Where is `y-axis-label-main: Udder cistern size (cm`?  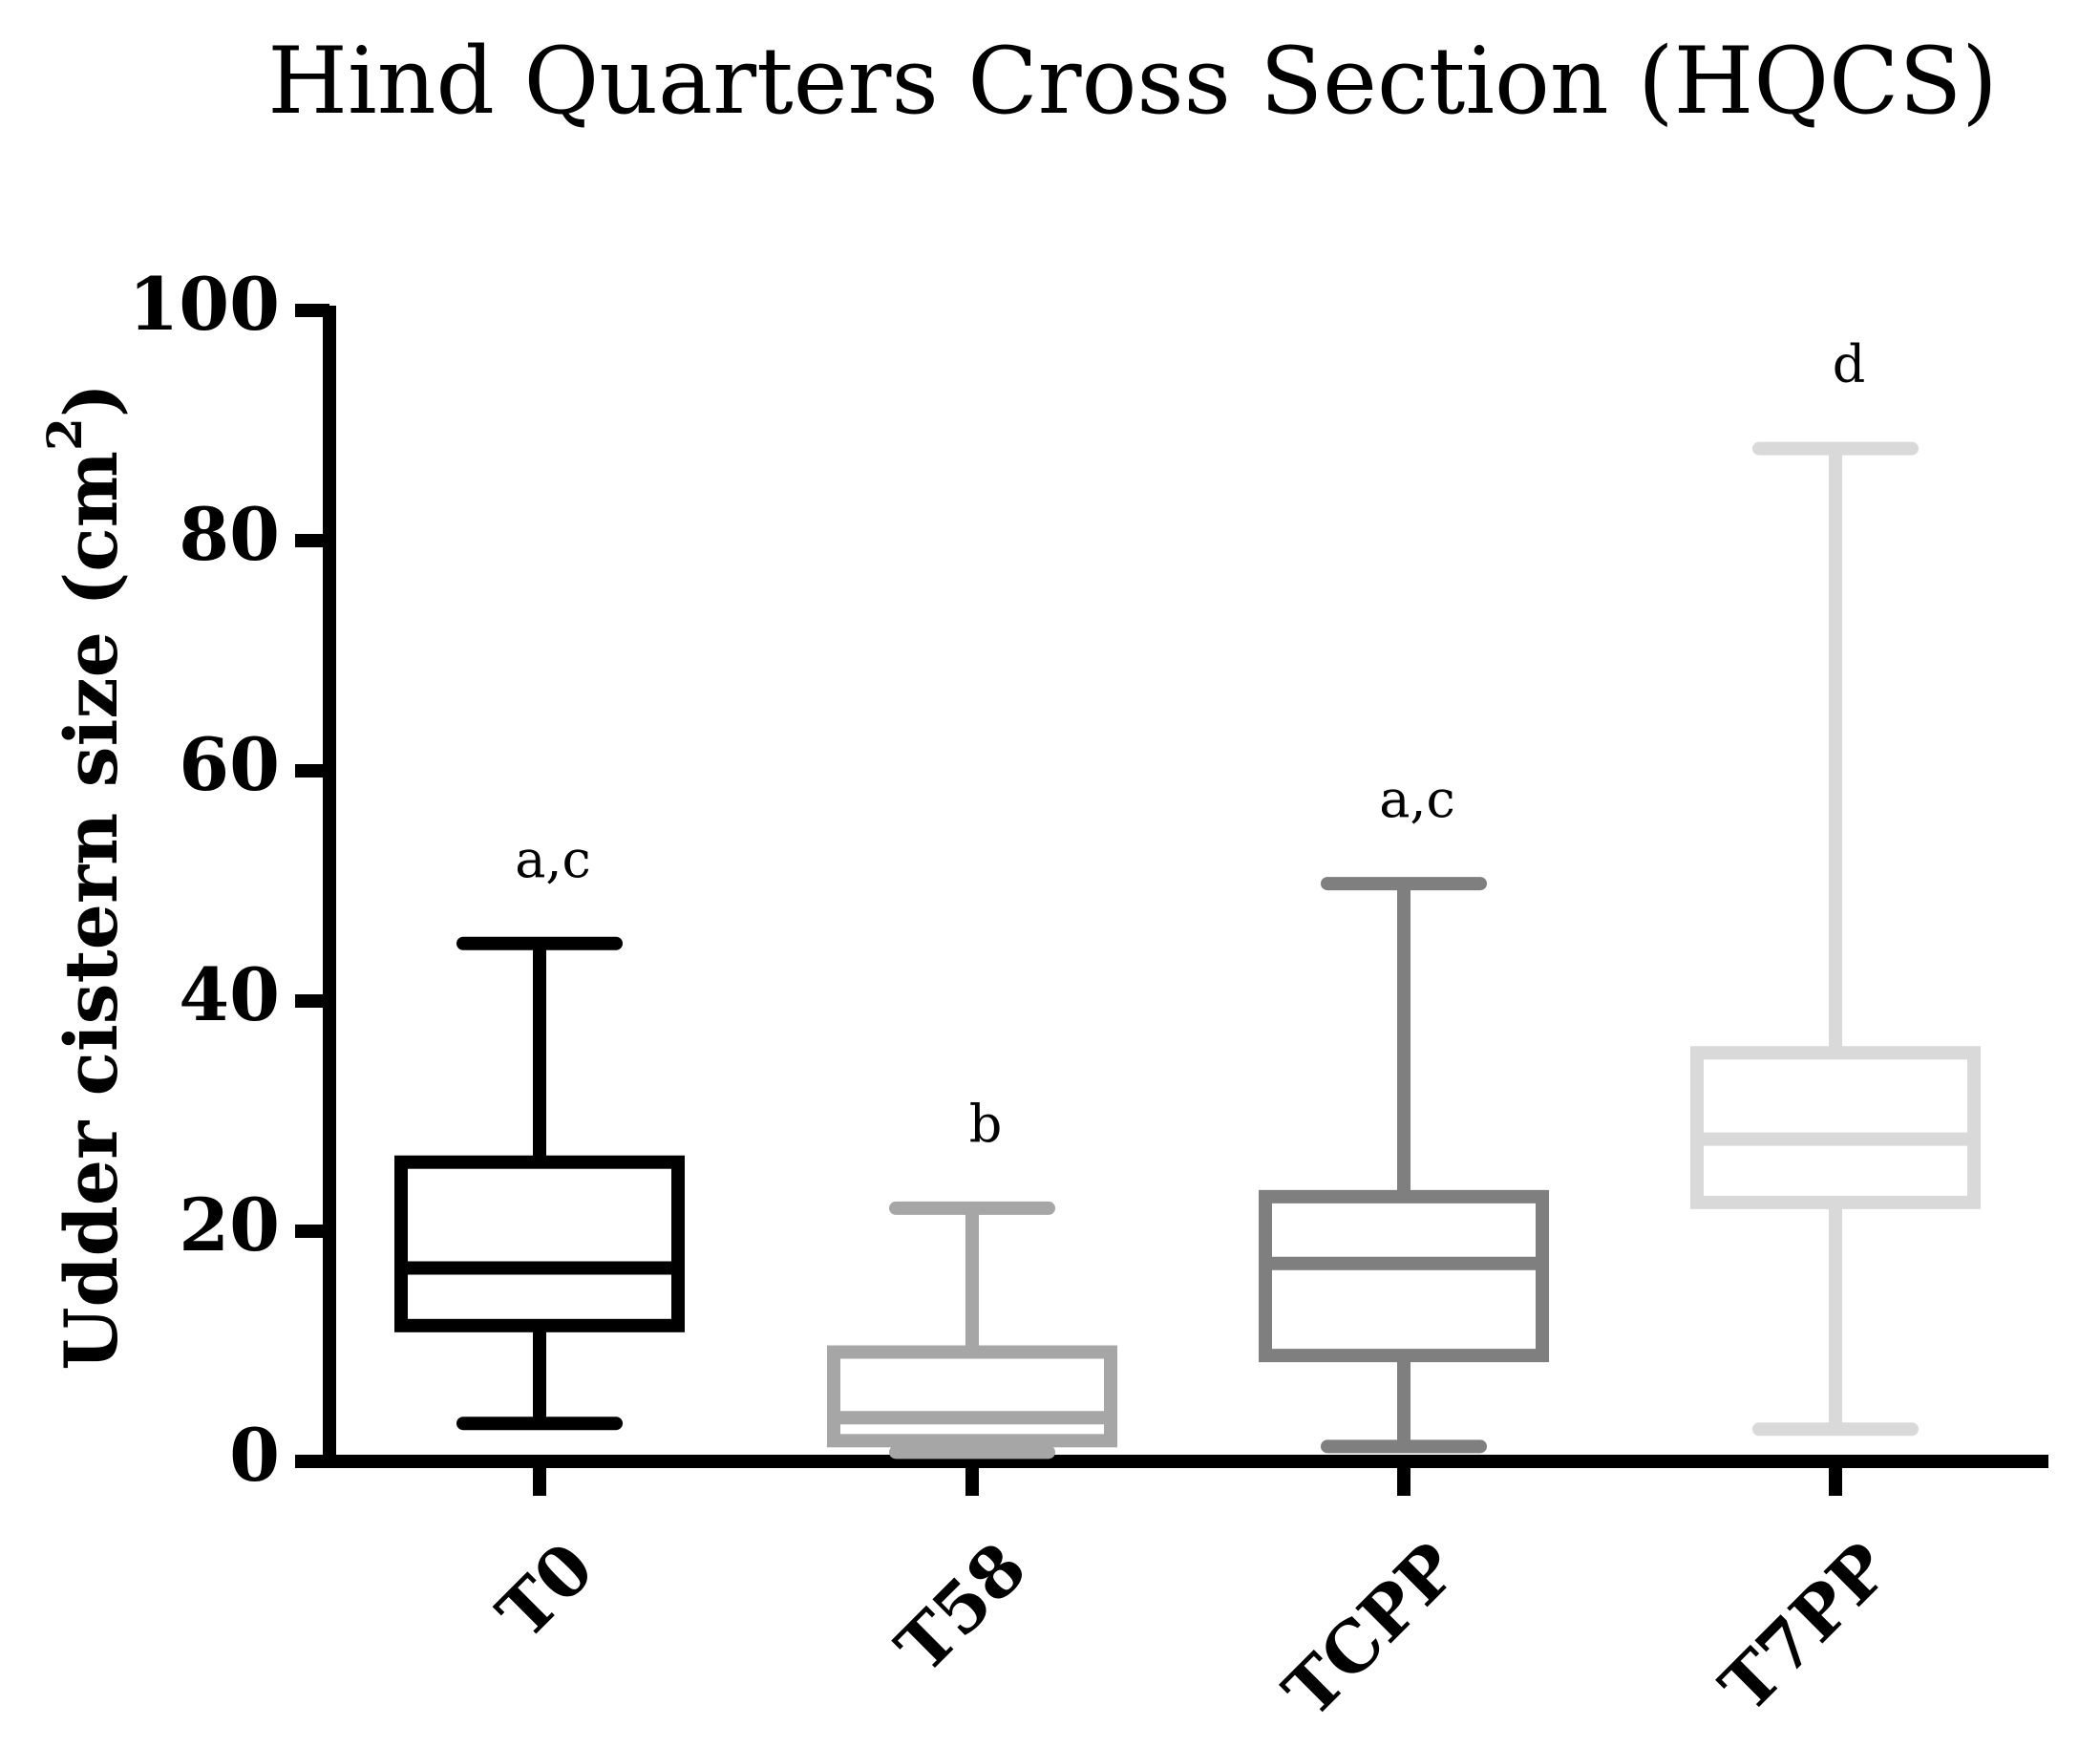 y-axis-label-main: Udder cistern size (cm is located at coordinates (92, 911).